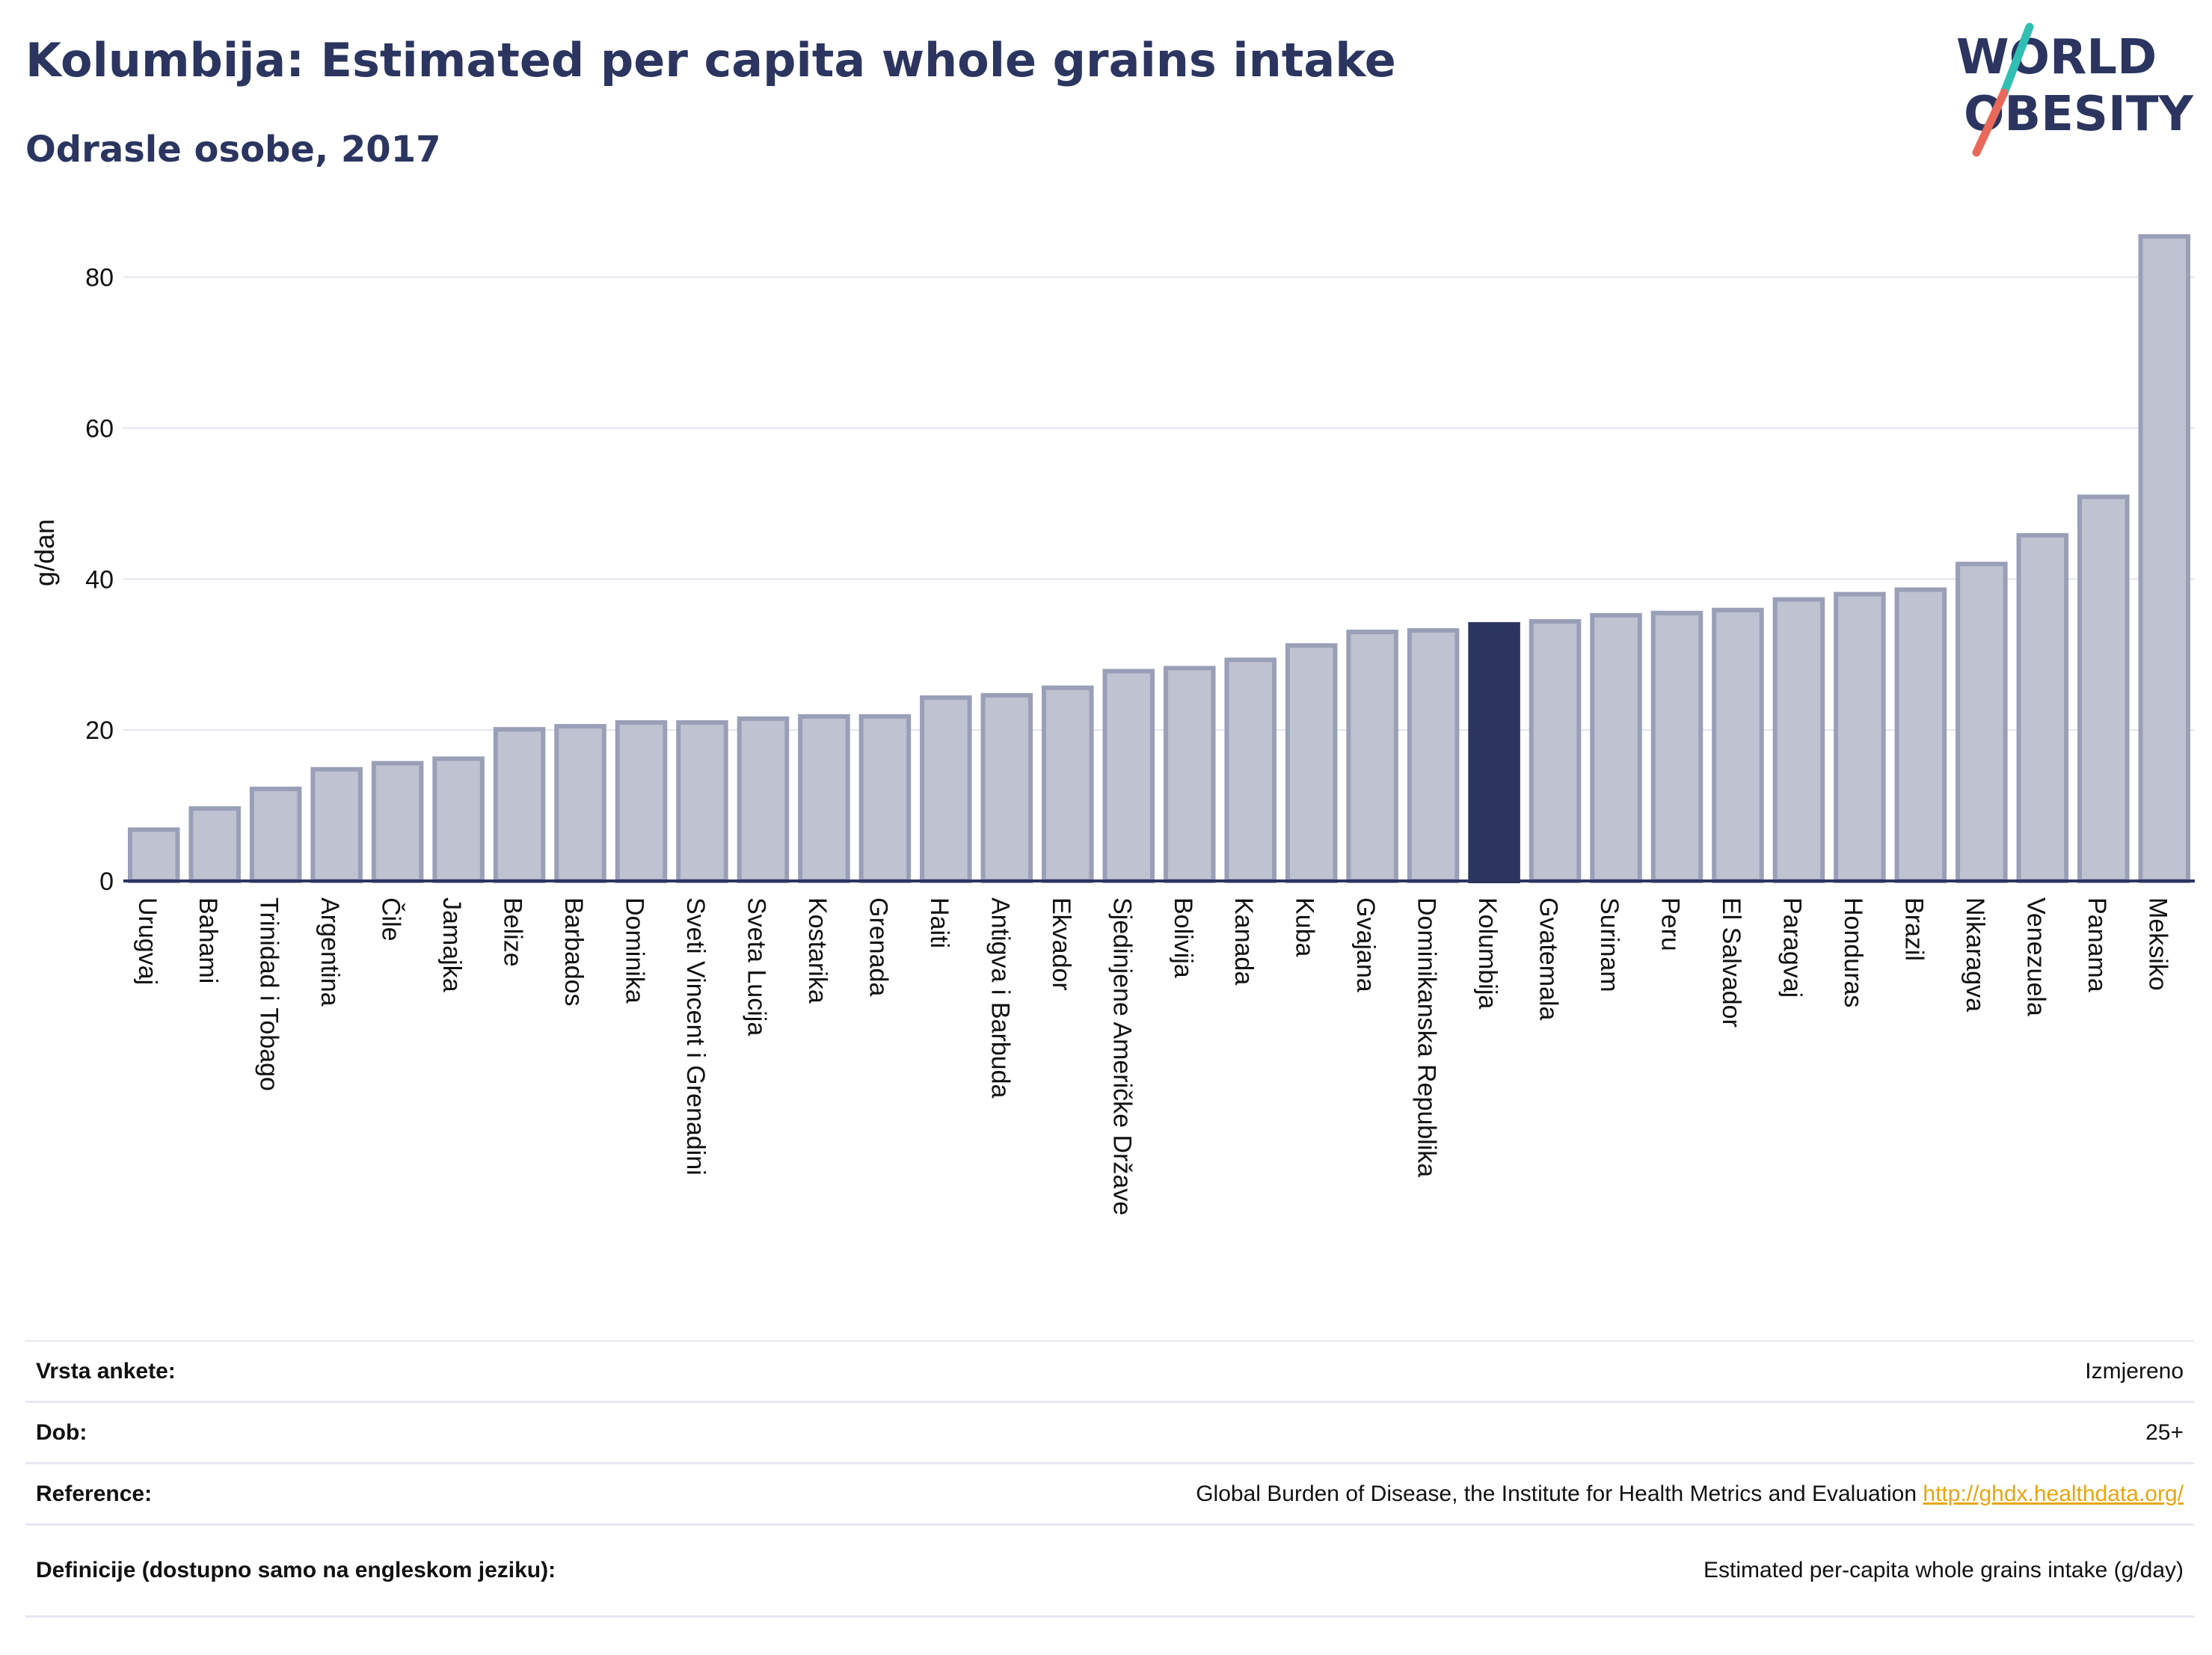 The width and height of the screenshot is (2212, 1655). Describe the element at coordinates (1494, 752) in the screenshot. I see `bar-kolumbija` at that location.